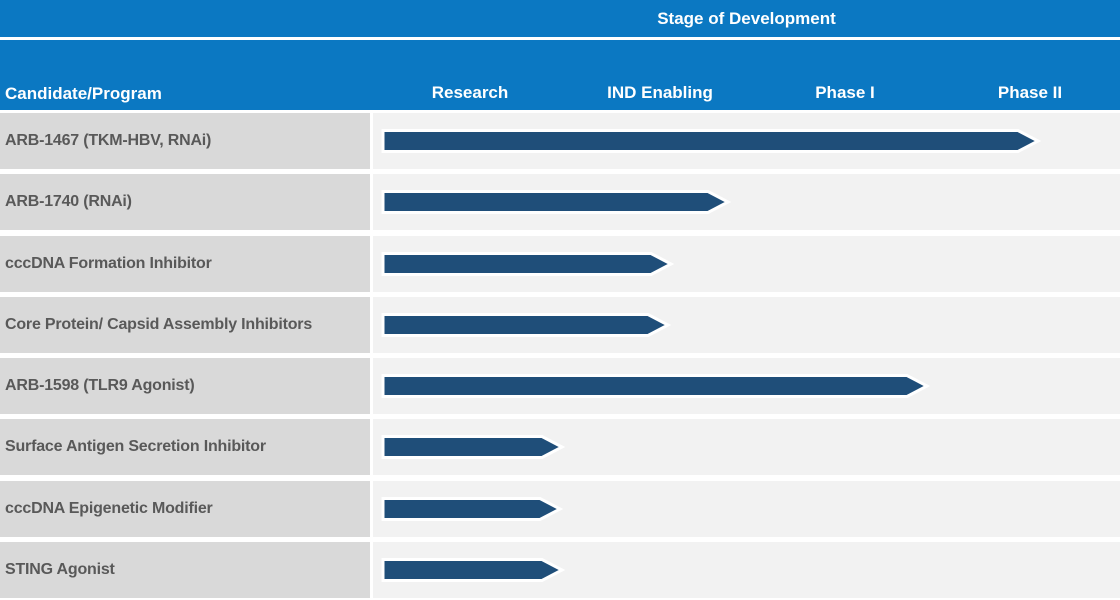 This screenshot has width=1120, height=600. I want to click on table-row: cccDNA Epigenetic Modifier, so click(560, 508).